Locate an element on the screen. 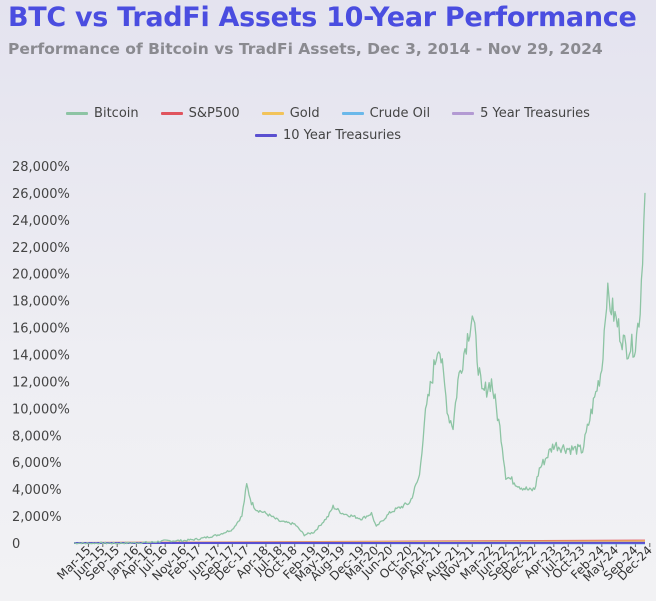 This screenshot has height=601, width=656. legend-item-5y-treasuries: 5 Year Treasuries is located at coordinates (521, 113).